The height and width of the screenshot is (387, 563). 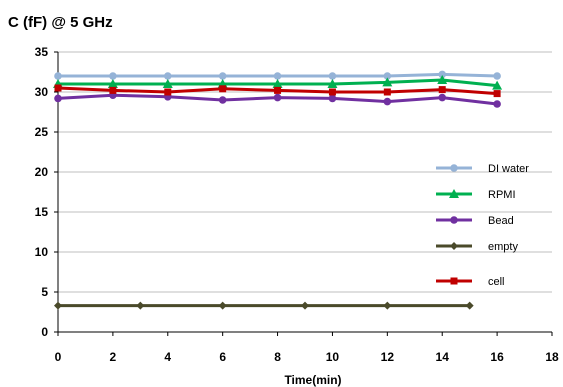 What do you see at coordinates (42, 192) in the screenshot?
I see `y-tick-labels: 0 5 10 15 20 25 30 35` at bounding box center [42, 192].